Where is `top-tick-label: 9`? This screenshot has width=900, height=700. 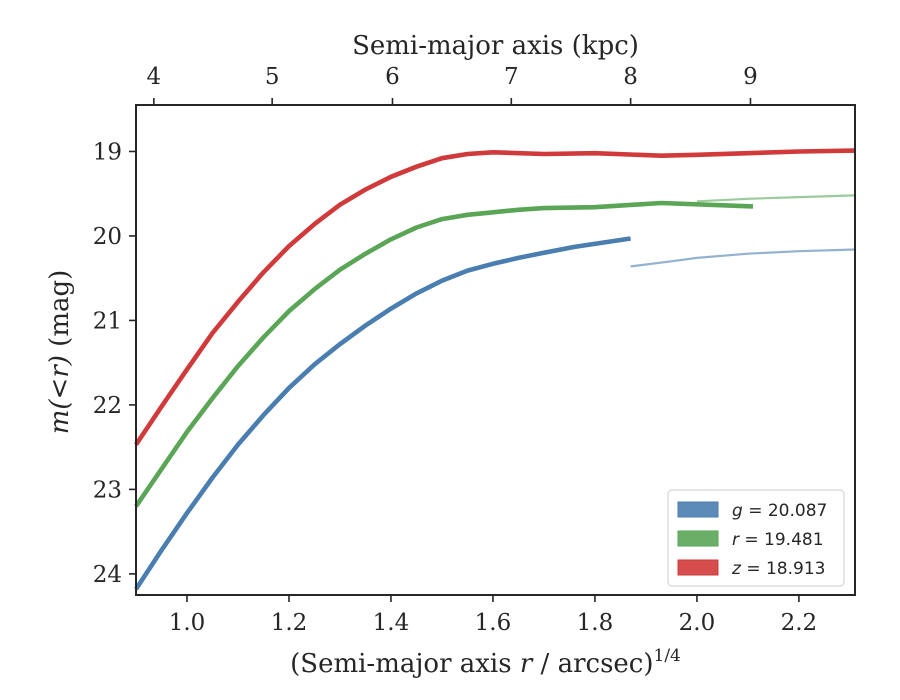 top-tick-label: 9 is located at coordinates (750, 77).